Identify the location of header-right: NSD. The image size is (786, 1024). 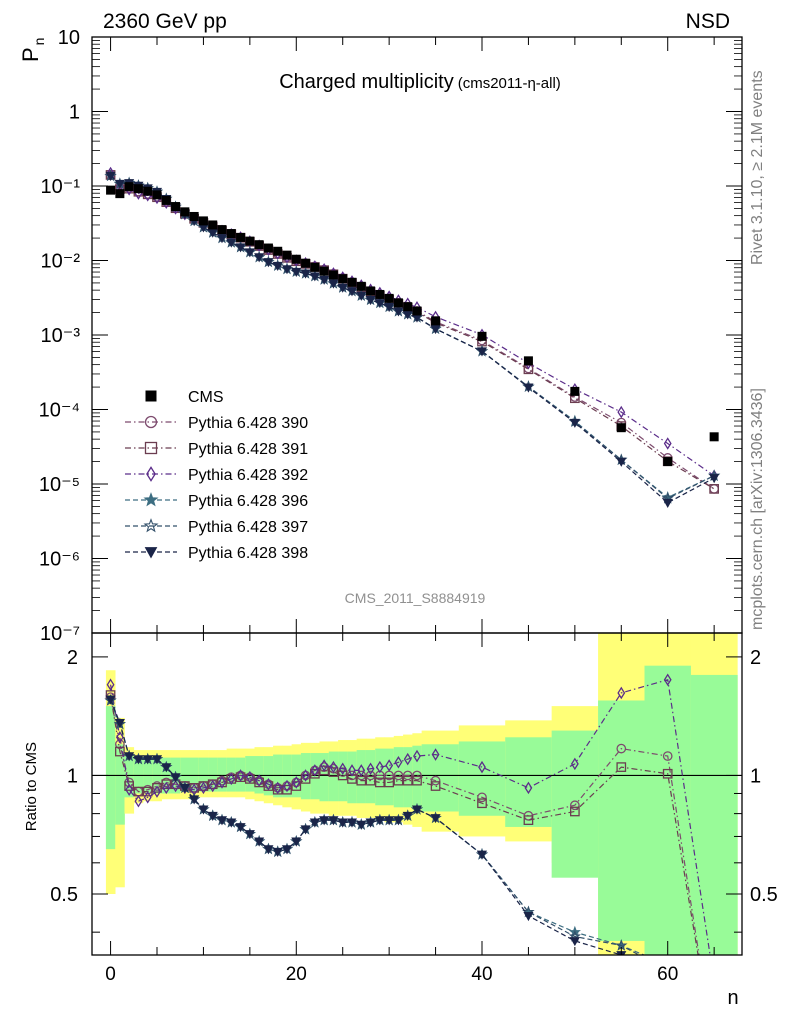
(708, 21).